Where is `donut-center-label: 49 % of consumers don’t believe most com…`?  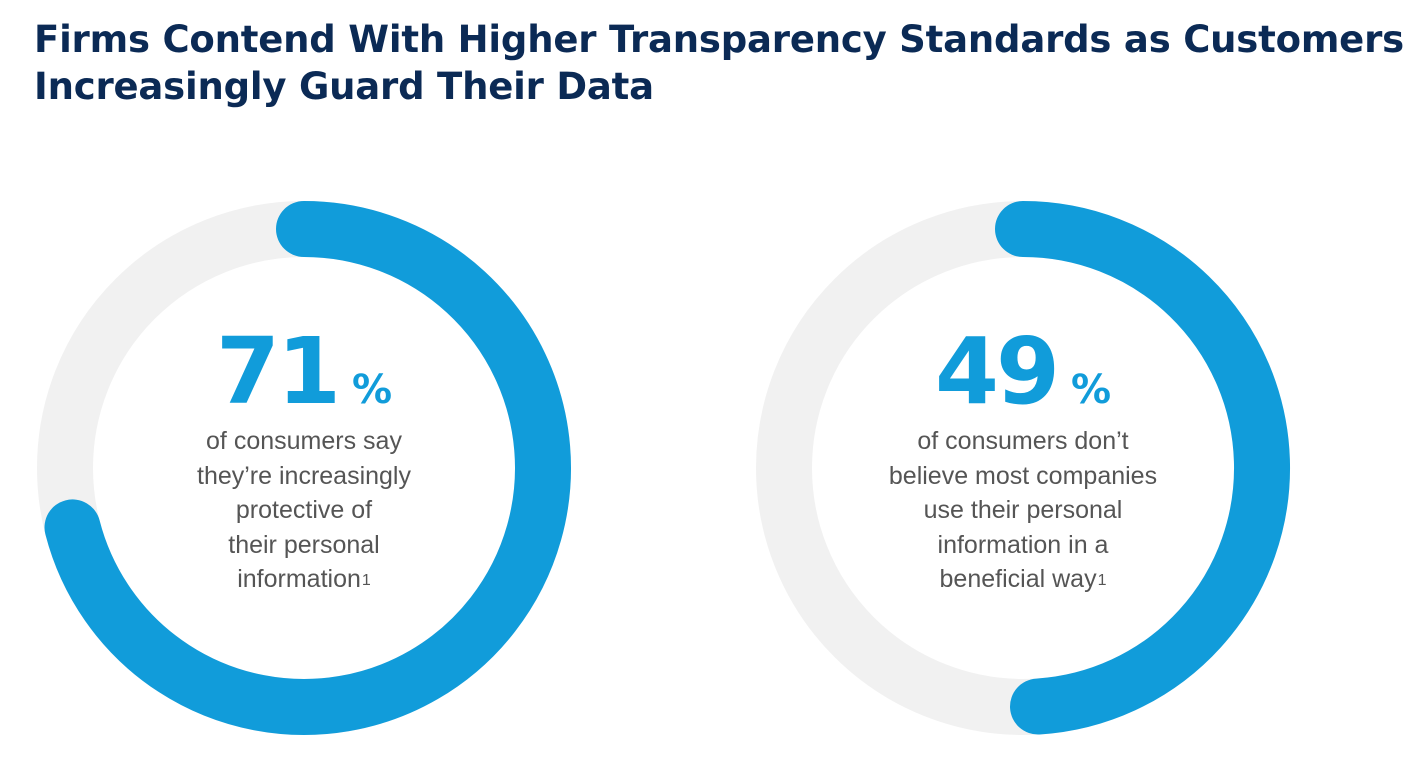
donut-center-label: 49 % of consumers don’t believe most com… is located at coordinates (1023, 459).